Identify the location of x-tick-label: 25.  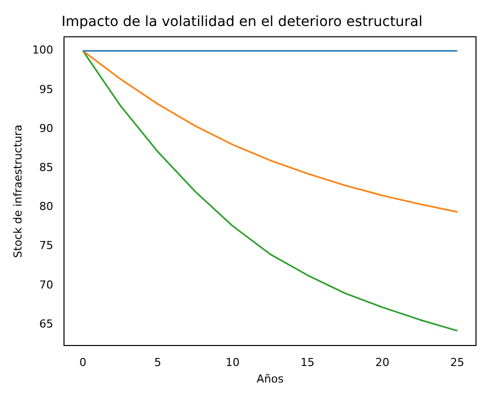
(457, 363).